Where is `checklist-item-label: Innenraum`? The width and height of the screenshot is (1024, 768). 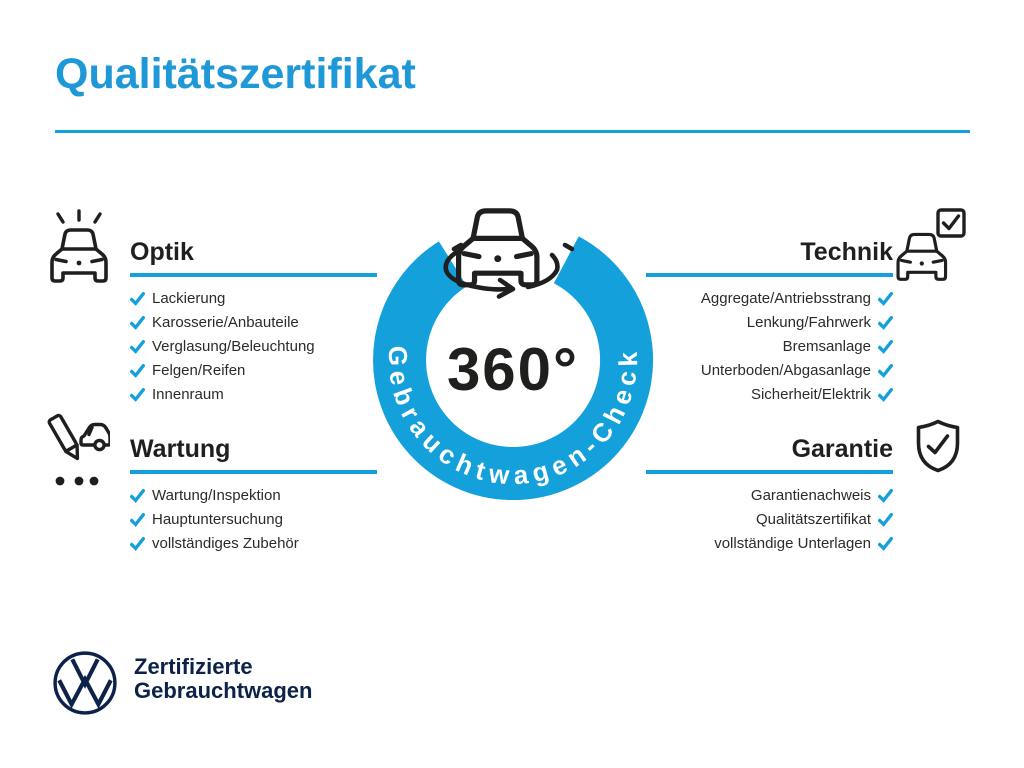
checklist-item-label: Innenraum is located at coordinates (188, 394).